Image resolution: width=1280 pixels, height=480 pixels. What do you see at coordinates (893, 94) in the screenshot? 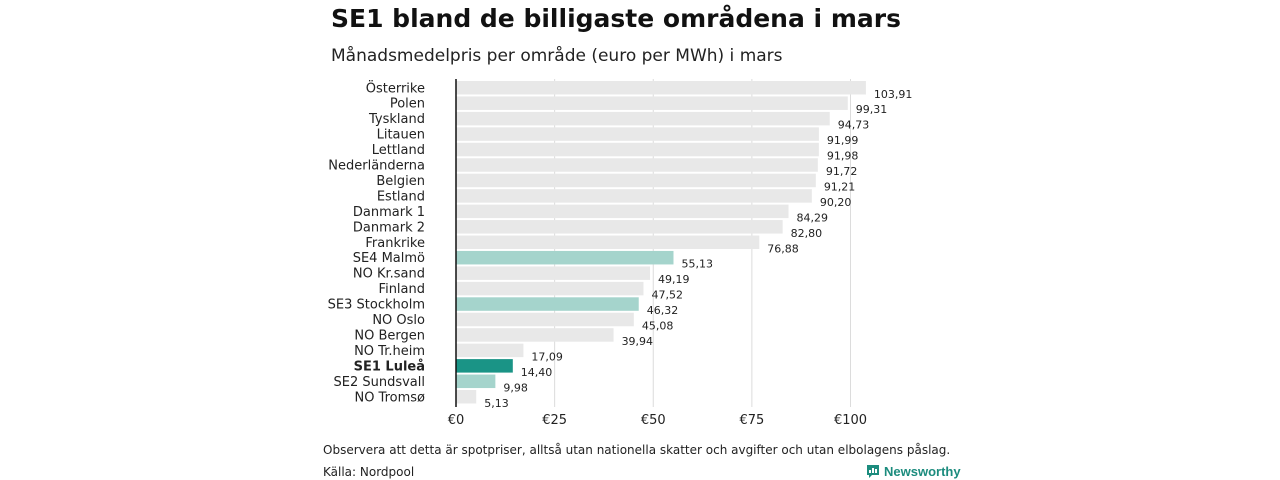
I see `data-label: 103,91` at bounding box center [893, 94].